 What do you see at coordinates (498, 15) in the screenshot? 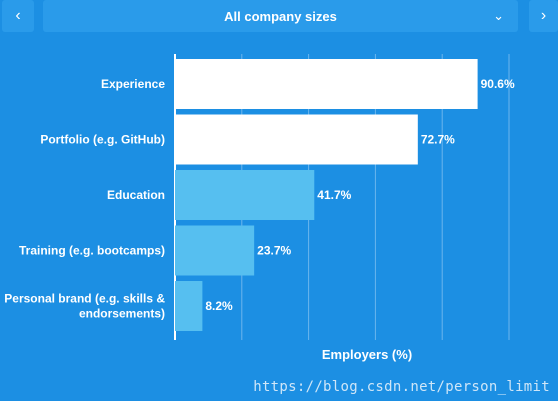
I see `chevron-down-icon: ⌄` at bounding box center [498, 15].